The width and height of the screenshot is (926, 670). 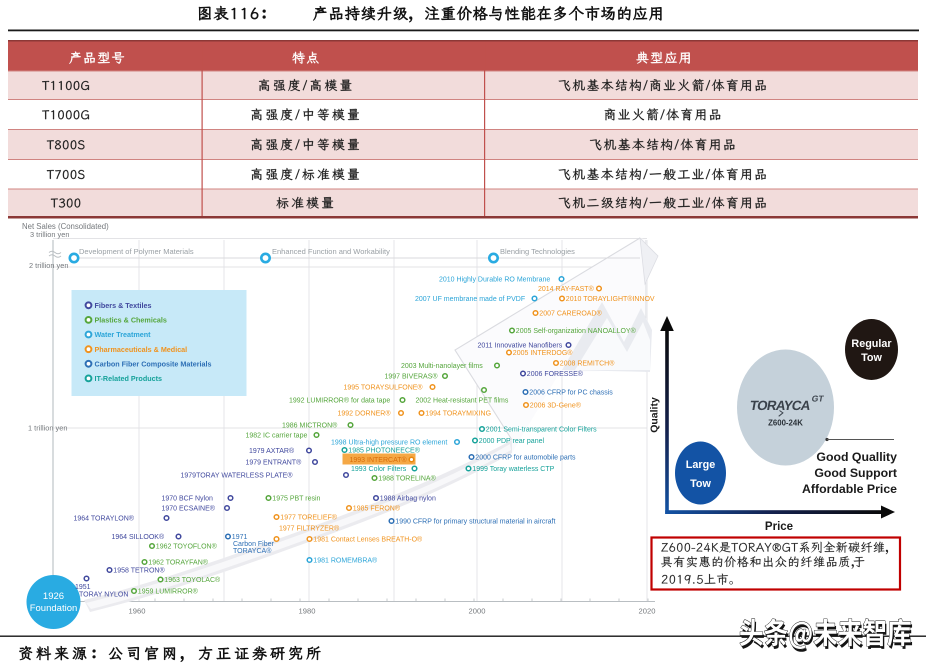 What do you see at coordinates (543, 353) in the screenshot?
I see `svg-text: 2005 INTERDOG®` at bounding box center [543, 353].